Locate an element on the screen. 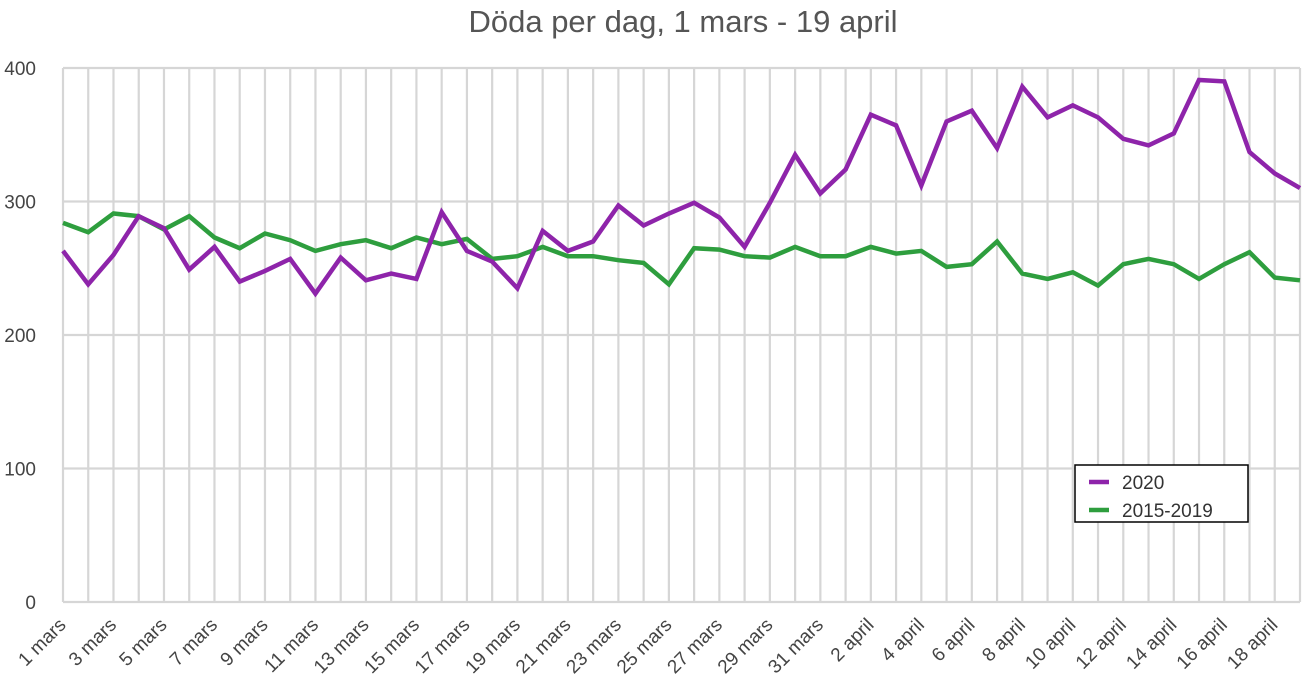 Image resolution: width=1310 pixels, height=688 pixels. legend-label: 2020 is located at coordinates (1143, 483).